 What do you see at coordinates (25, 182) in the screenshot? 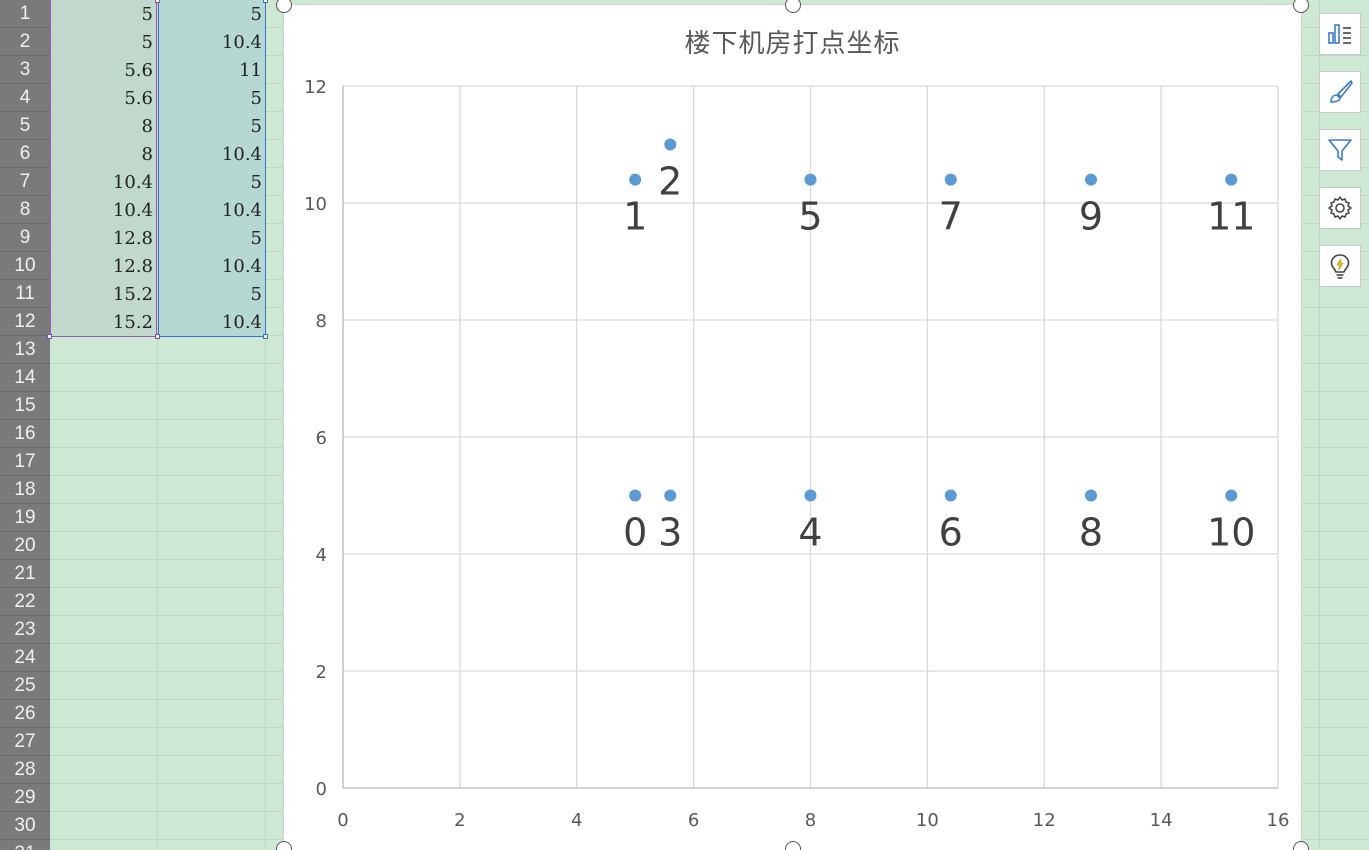
I see `row-header: 7` at bounding box center [25, 182].